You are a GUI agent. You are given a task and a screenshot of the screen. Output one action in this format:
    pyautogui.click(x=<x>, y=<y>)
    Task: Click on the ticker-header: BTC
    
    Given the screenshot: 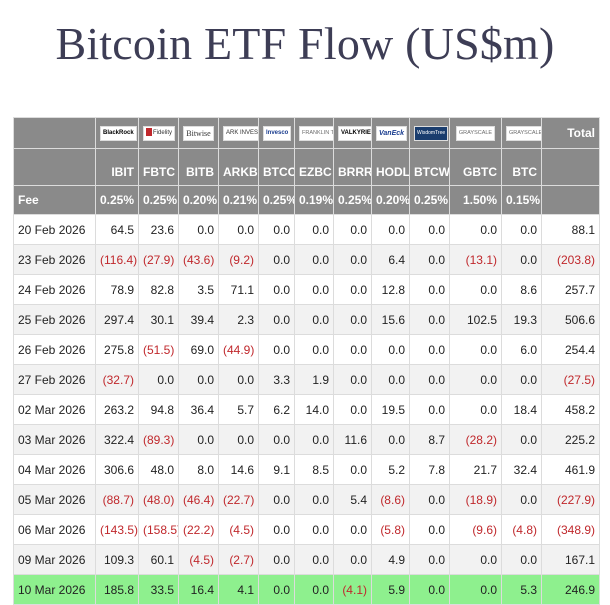 What is the action you would take?
    pyautogui.click(x=521, y=167)
    